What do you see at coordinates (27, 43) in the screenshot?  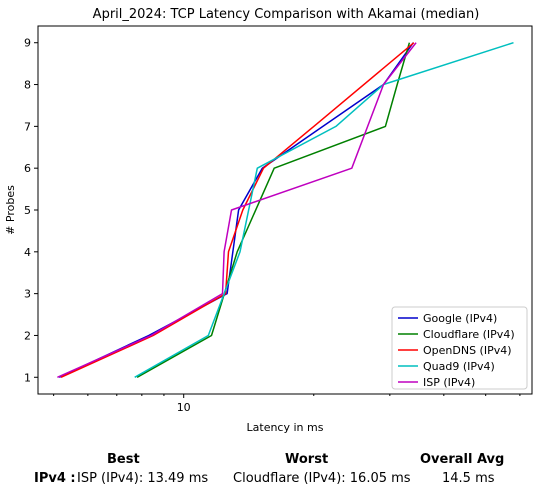 I see `y-tick-label: 9` at bounding box center [27, 43].